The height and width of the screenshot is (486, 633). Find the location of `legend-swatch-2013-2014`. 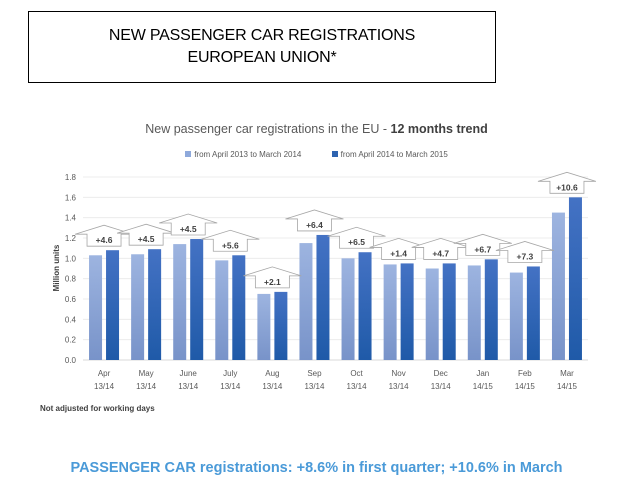

legend-swatch-2013-2014 is located at coordinates (188, 154).